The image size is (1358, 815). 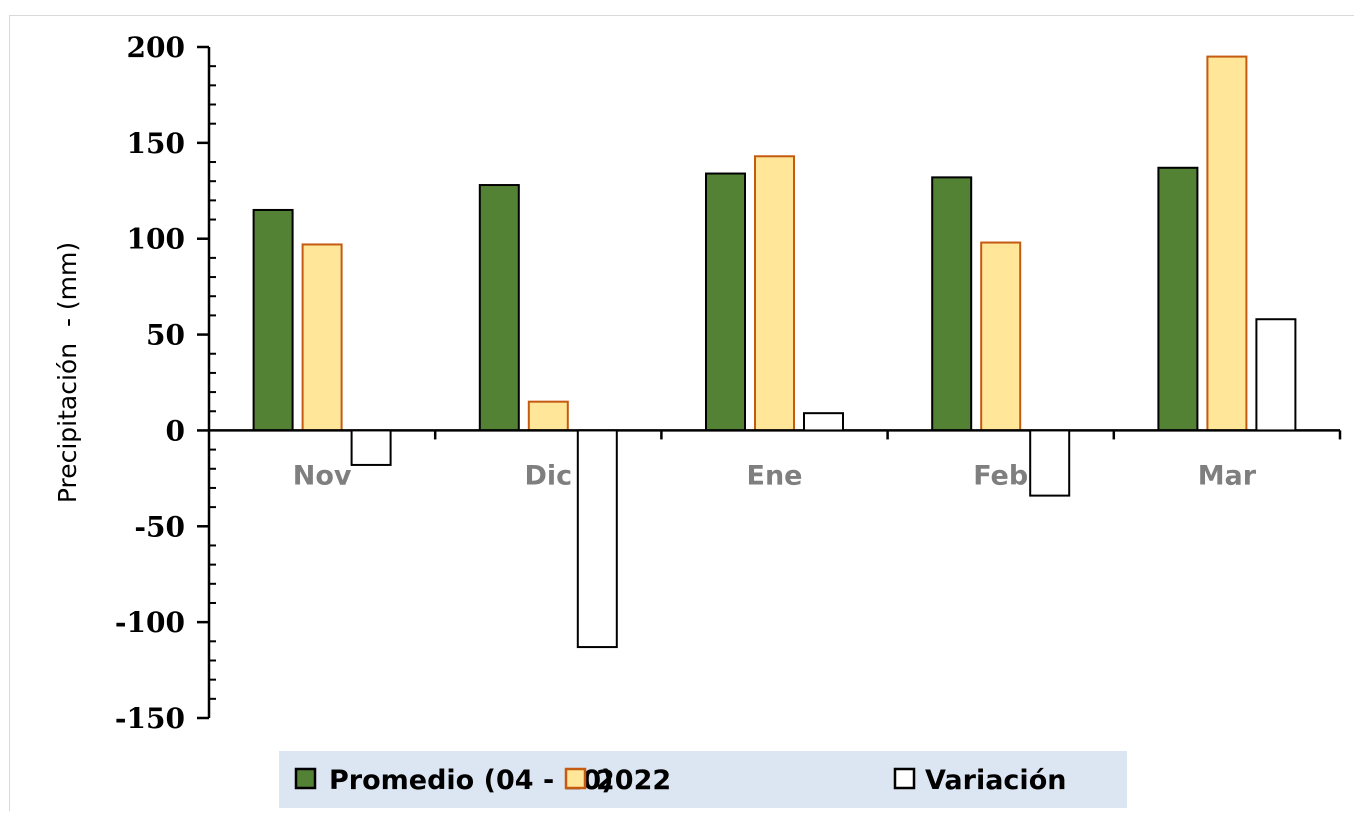 I want to click on y-tick-label: 0, so click(x=175, y=430).